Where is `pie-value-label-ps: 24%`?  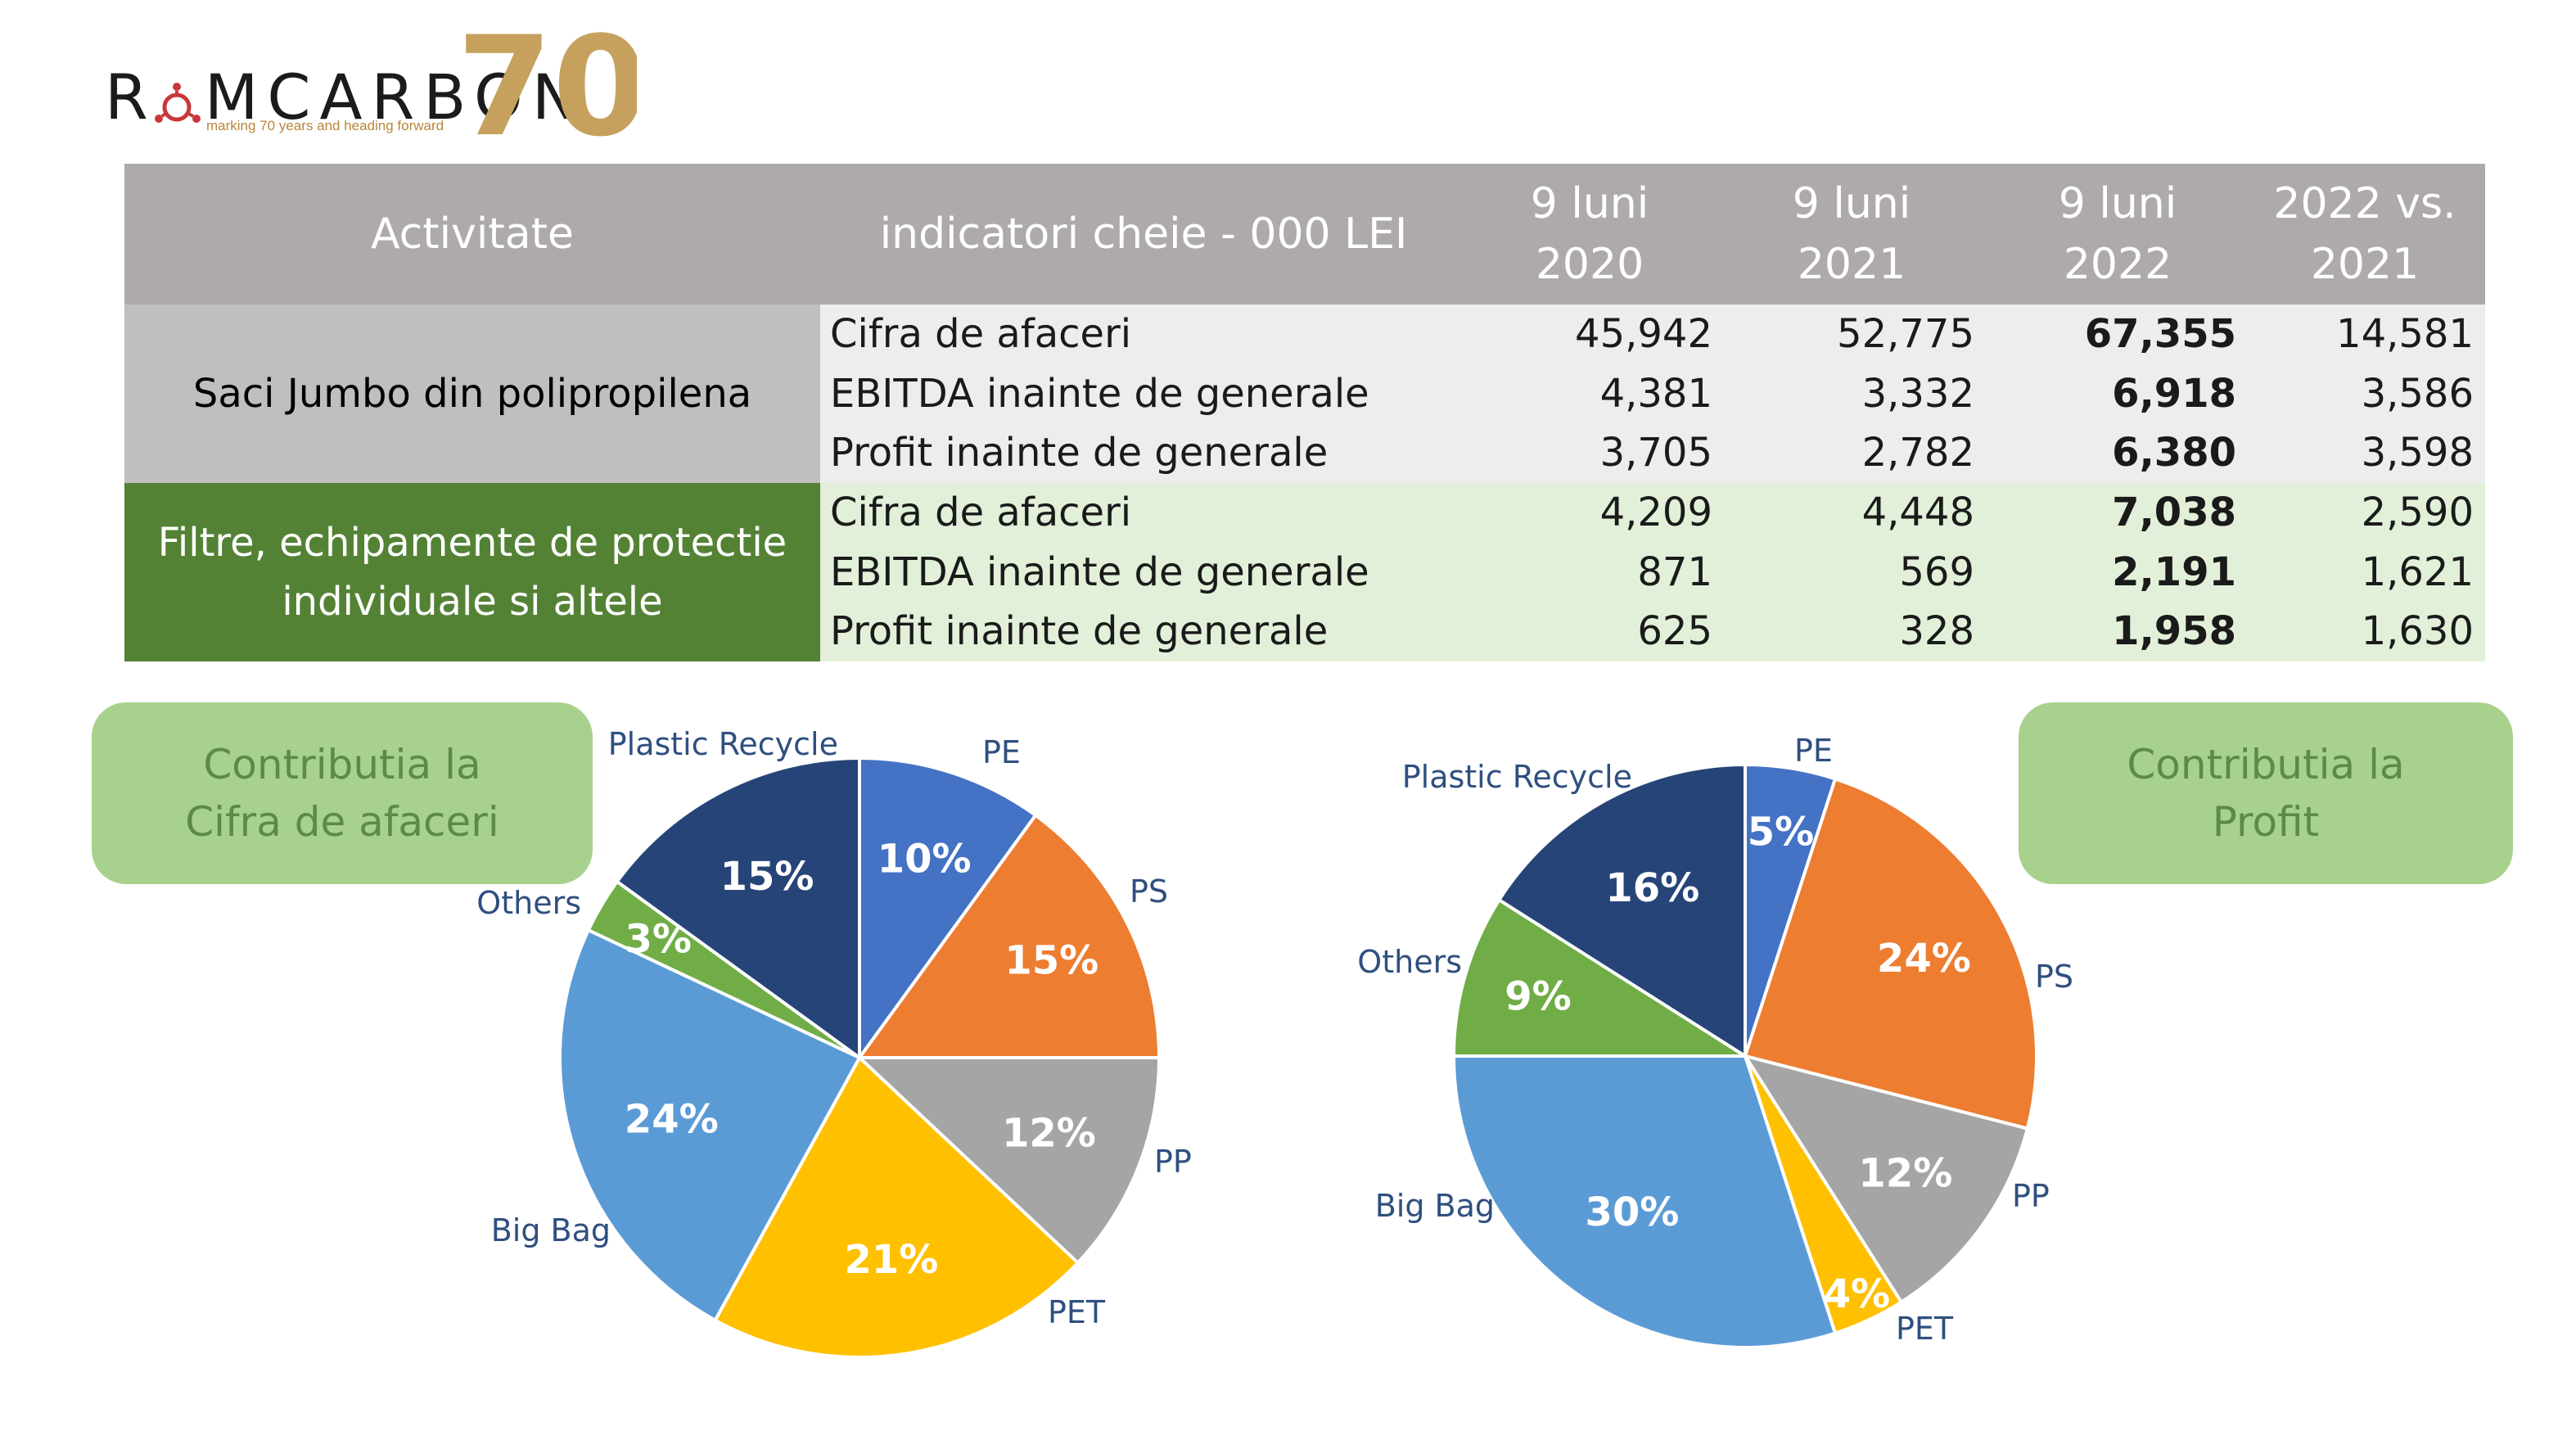 pie-value-label-ps: 24% is located at coordinates (1924, 959).